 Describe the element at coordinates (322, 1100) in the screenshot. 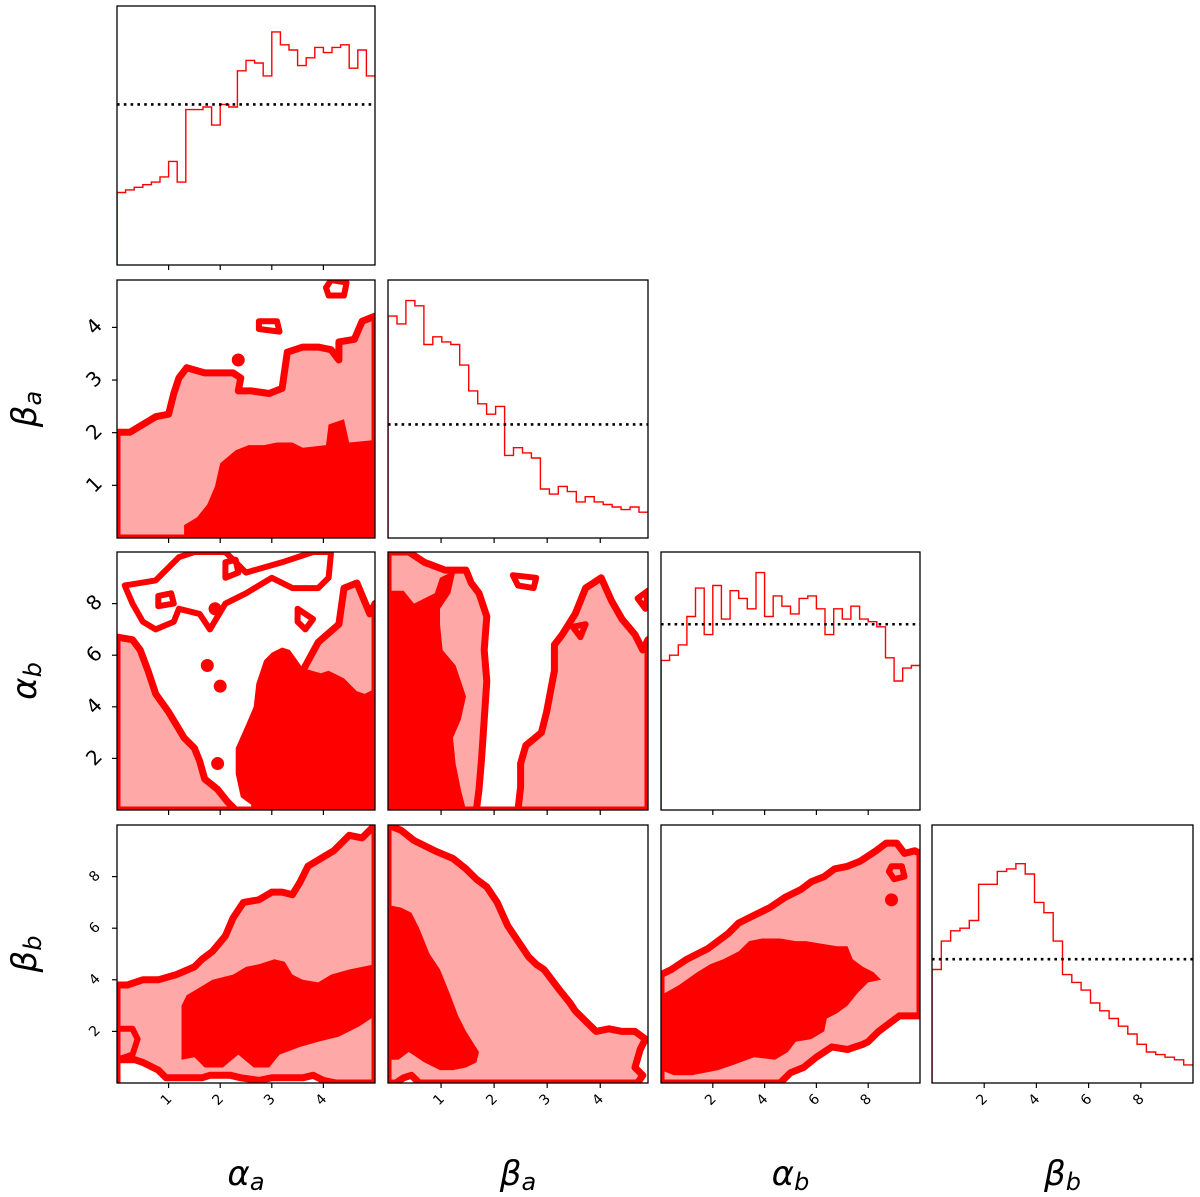

I see `x-tick-label-alpha_a: 4` at that location.